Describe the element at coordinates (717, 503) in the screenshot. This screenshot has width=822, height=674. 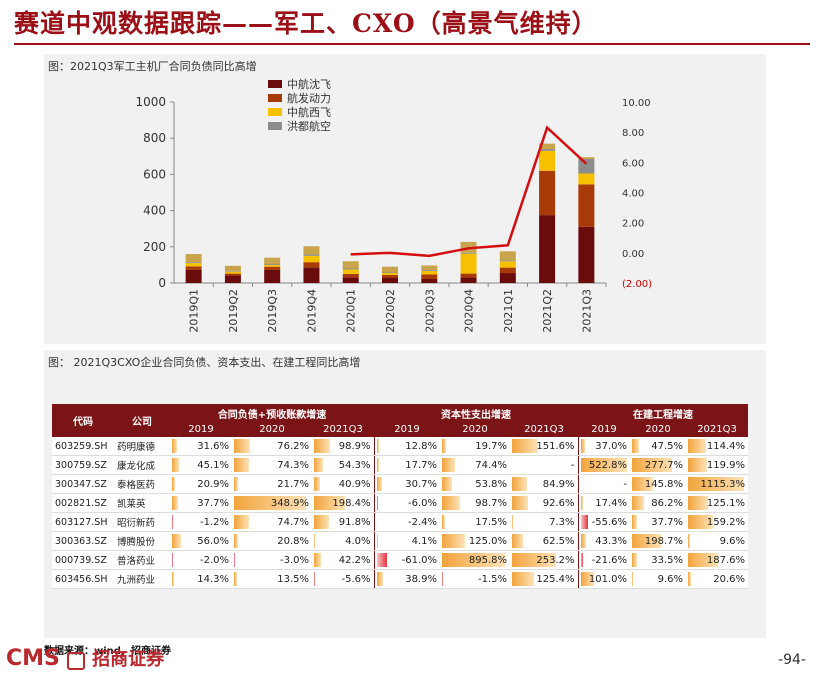
I see `cell-value: 125.1%` at that location.